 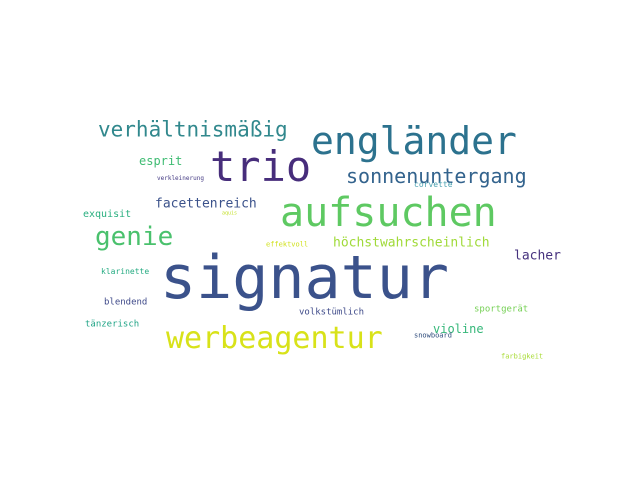 I want to click on word-facettenreich: facettenreich, so click(x=206, y=204).